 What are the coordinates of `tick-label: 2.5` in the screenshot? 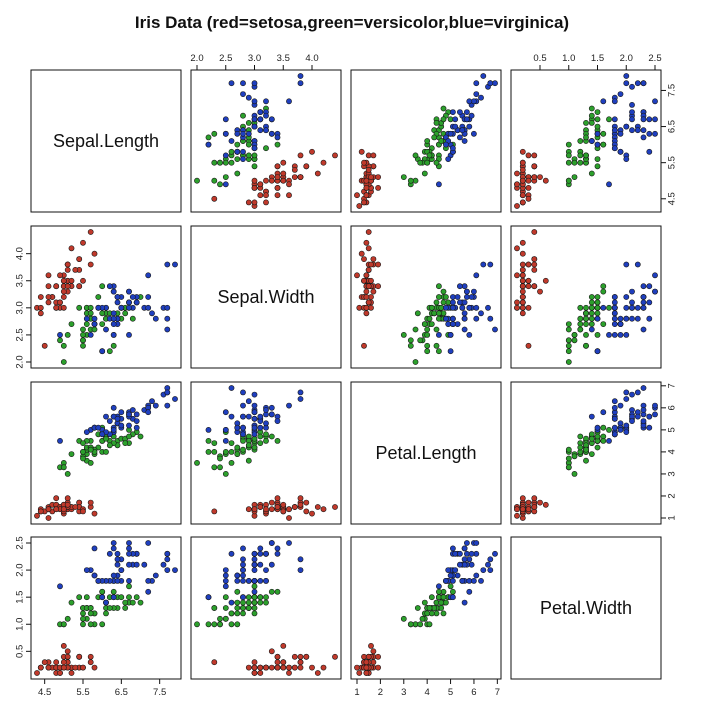 It's located at (20, 334).